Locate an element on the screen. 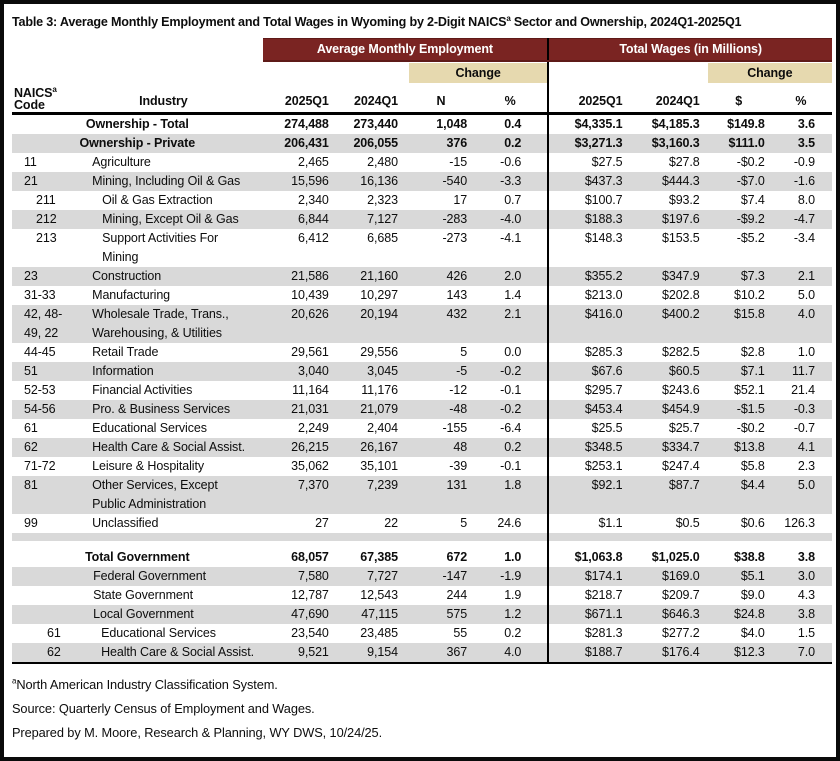 The image size is (840, 761). cell-wage-2025q1: $25.5 is located at coordinates (589, 428).